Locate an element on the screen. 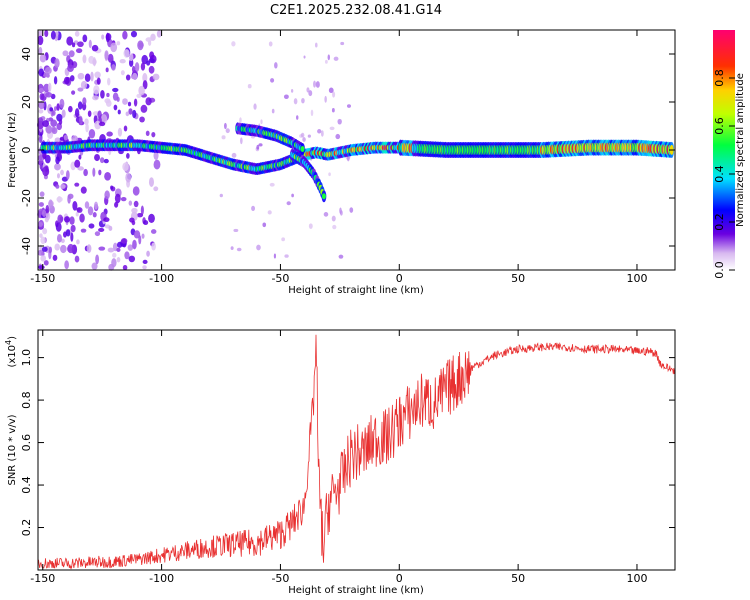  spectrogram-x-tick-label: -100 is located at coordinates (161, 278).